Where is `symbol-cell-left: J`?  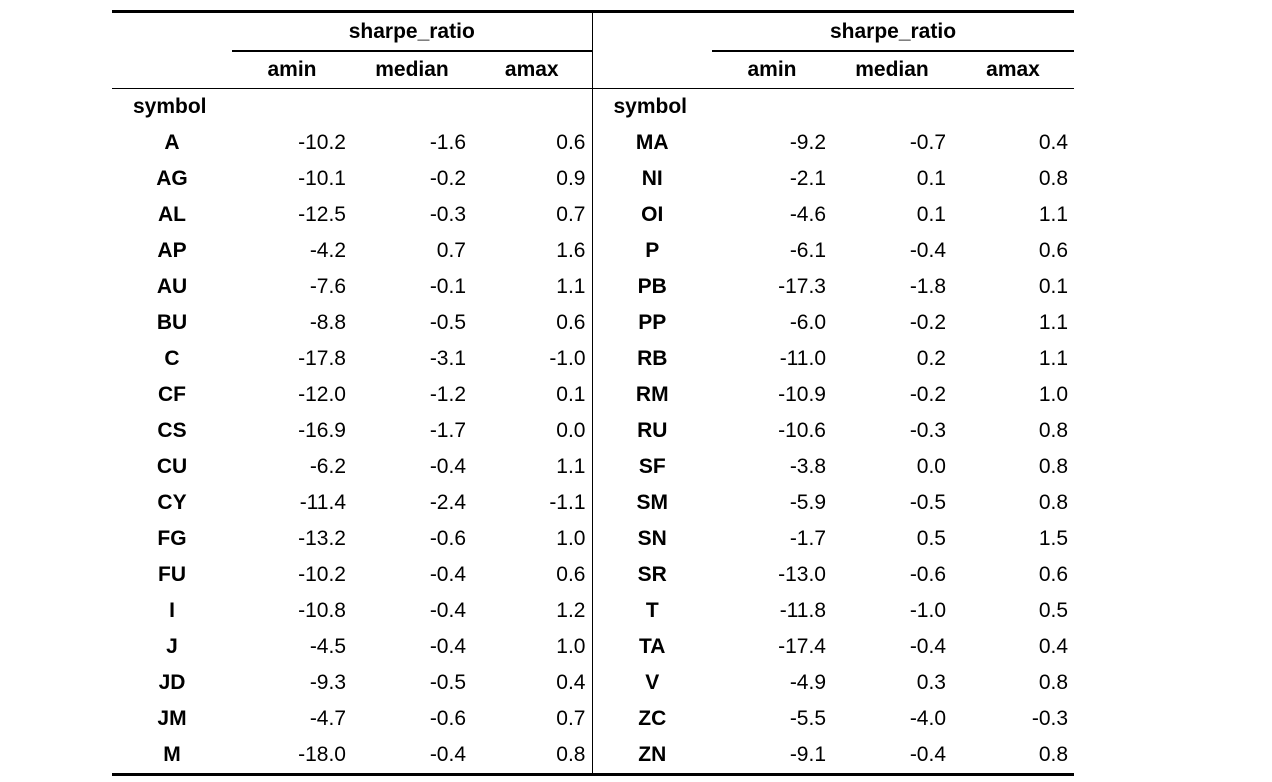
symbol-cell-left: J is located at coordinates (172, 646).